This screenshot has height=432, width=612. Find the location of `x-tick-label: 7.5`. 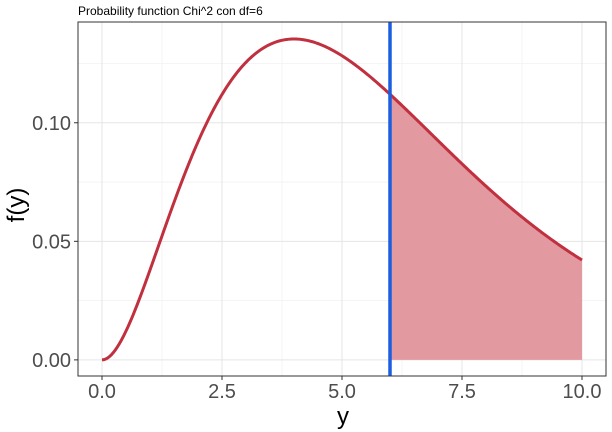

x-tick-label: 7.5 is located at coordinates (462, 392).